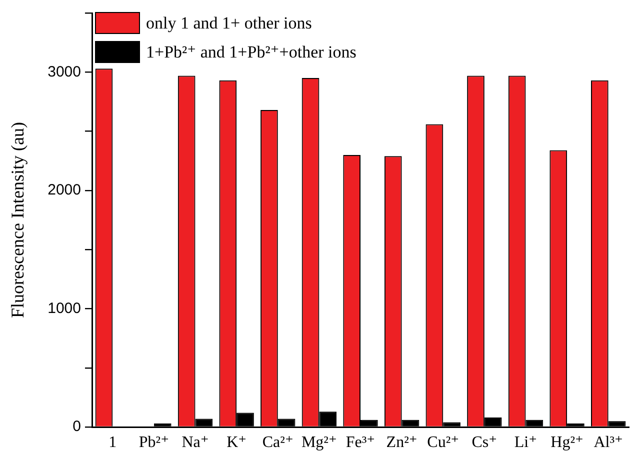 The image size is (635, 457). Describe the element at coordinates (608, 442) in the screenshot. I see `x-tick-label: Al³⁺` at that location.